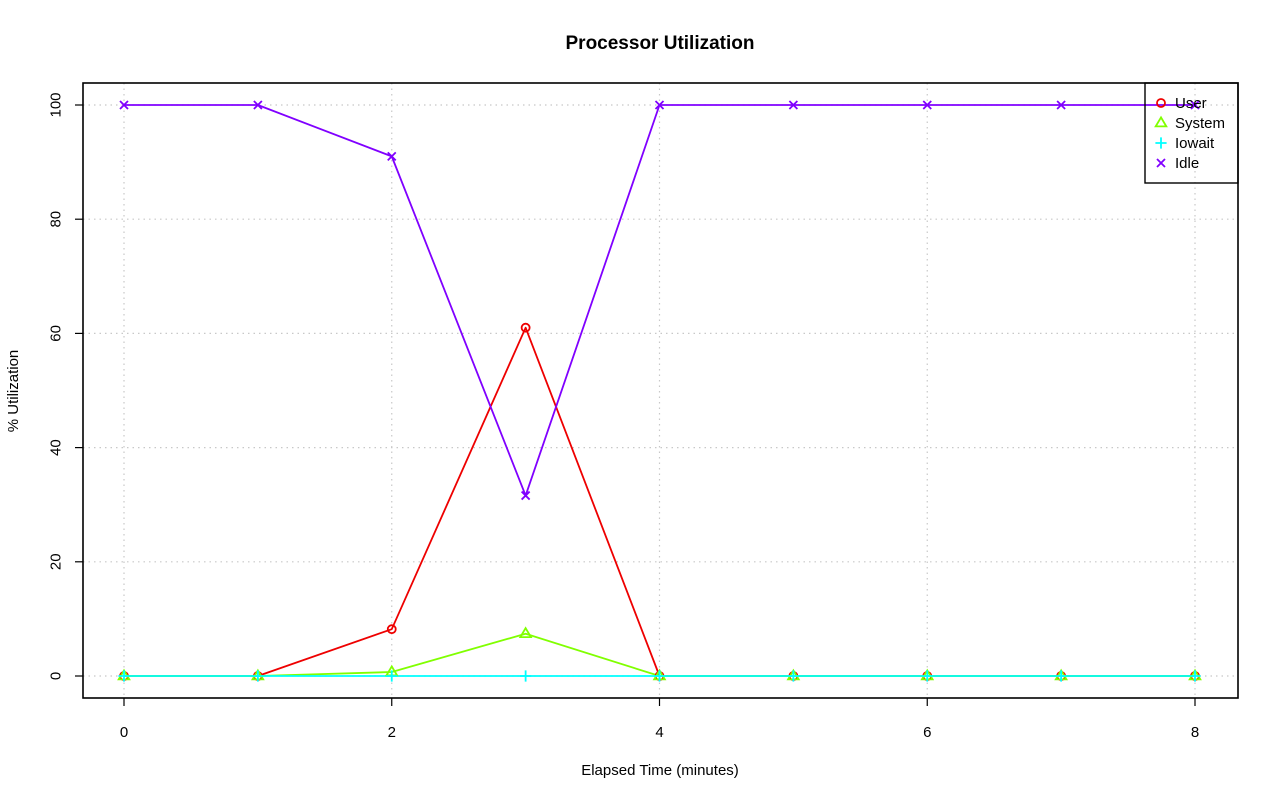  I want to click on legend-box, so click(1191, 133).